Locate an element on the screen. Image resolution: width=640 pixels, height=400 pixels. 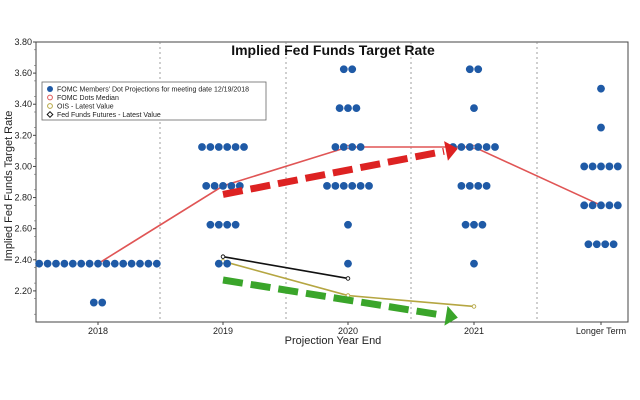
legend-label: OIS - Latest Value is located at coordinates (85, 107).